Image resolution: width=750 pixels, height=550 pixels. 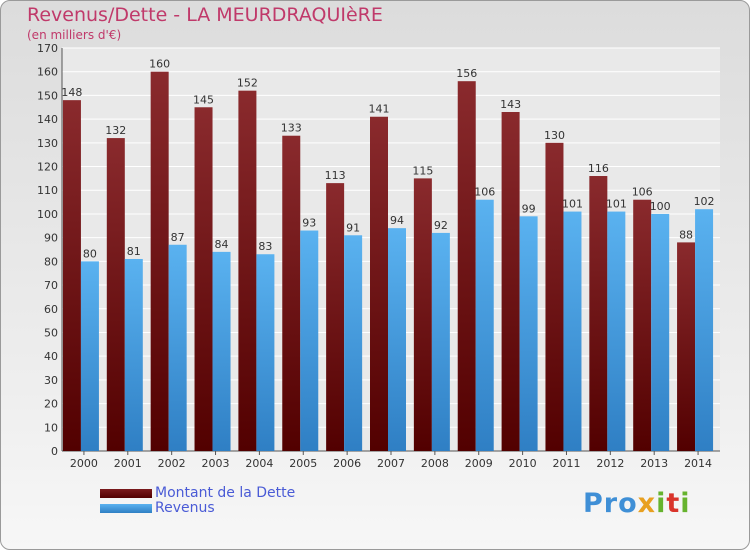 What do you see at coordinates (47, 167) in the screenshot?
I see `y-tick-label: 120` at bounding box center [47, 167].